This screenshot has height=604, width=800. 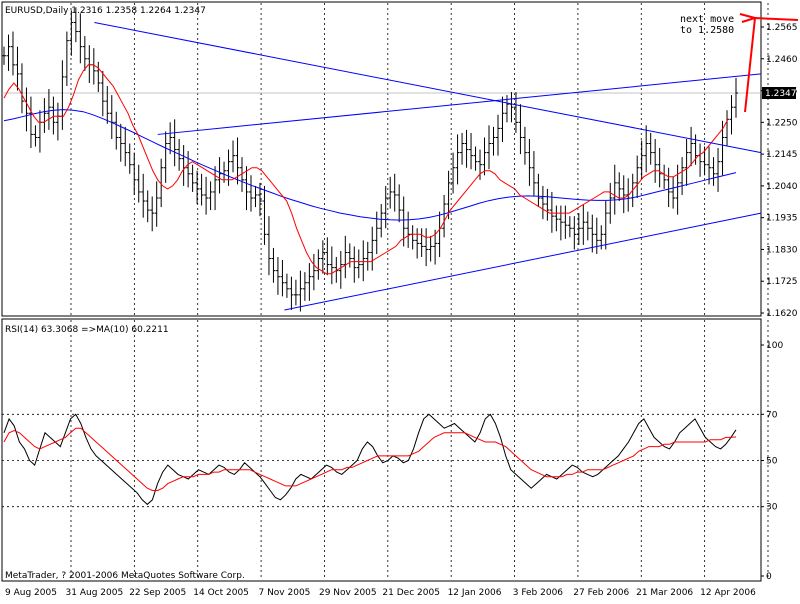 I want to click on date-tick-label: 12 Jan 2006, so click(x=475, y=593).